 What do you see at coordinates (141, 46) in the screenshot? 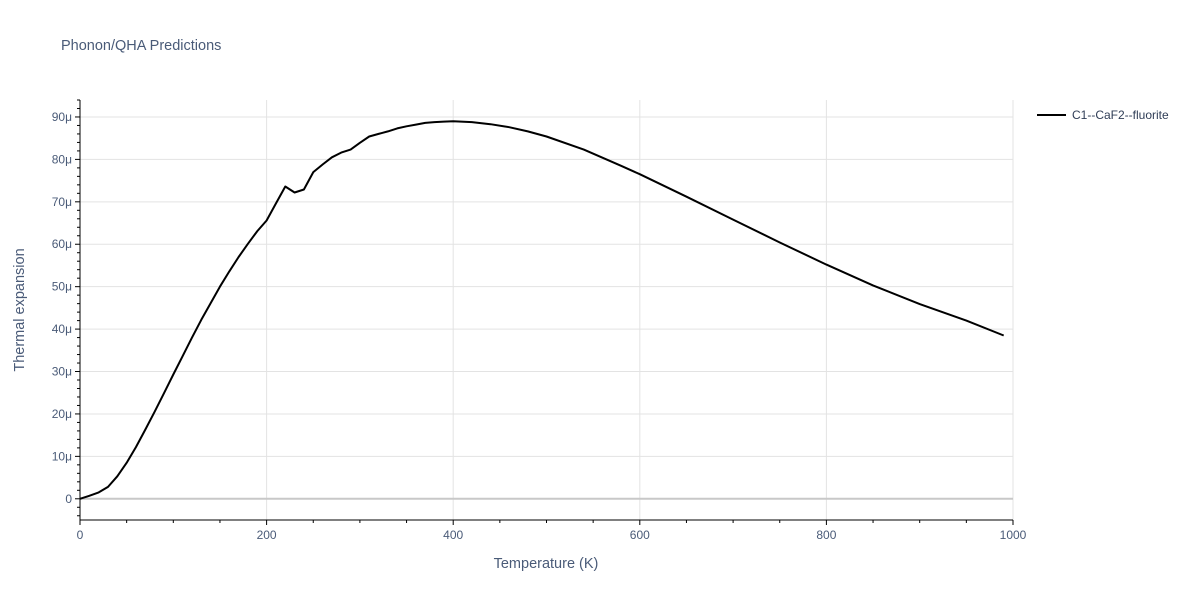
I see `chart-title: Phonon/QHA Predictions` at bounding box center [141, 46].